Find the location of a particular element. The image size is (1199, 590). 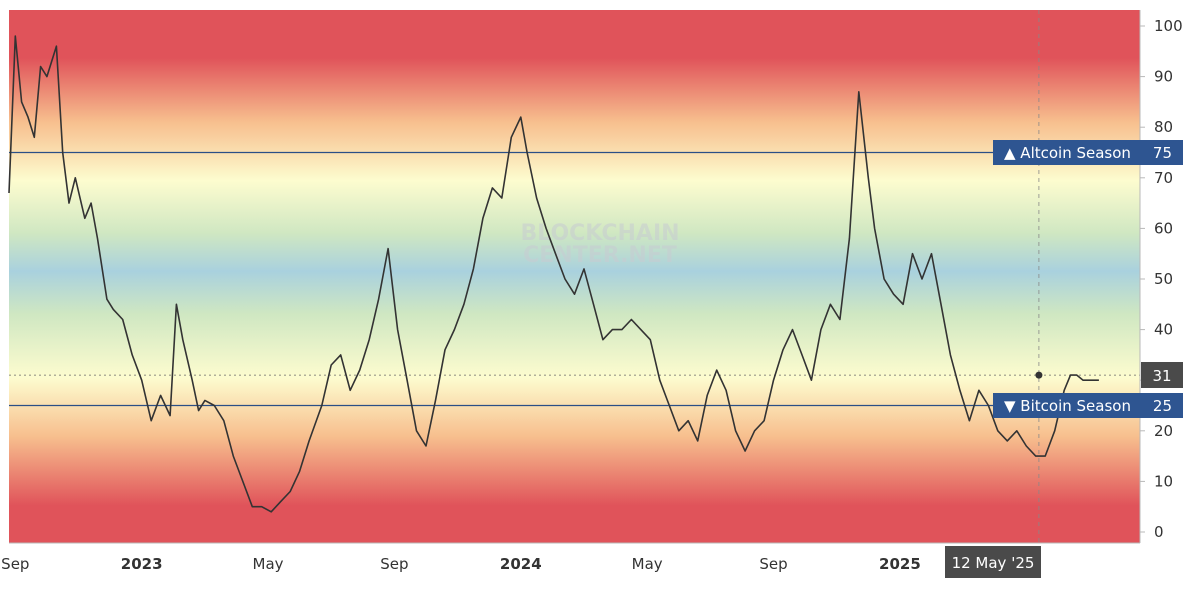

y-tick-label: 40 is located at coordinates (1163, 330).